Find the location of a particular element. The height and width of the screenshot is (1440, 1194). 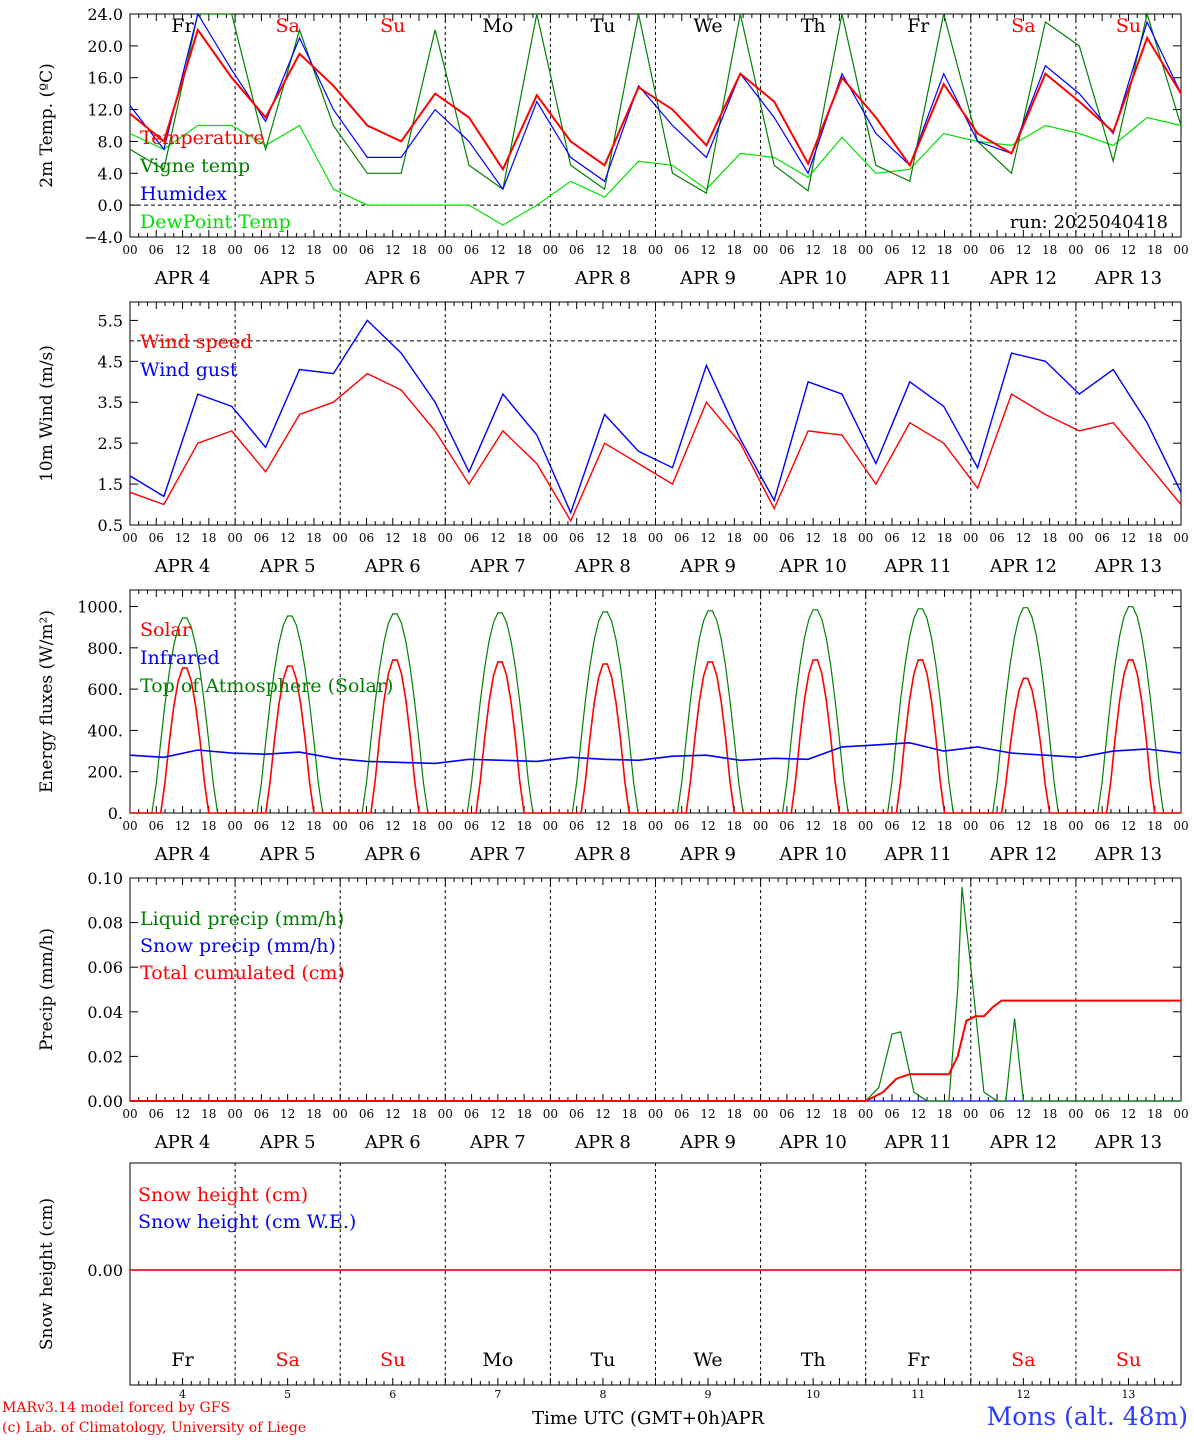

legend-liquid-precip-mm-h: Liquid precip (mm/h) is located at coordinates (242, 919).